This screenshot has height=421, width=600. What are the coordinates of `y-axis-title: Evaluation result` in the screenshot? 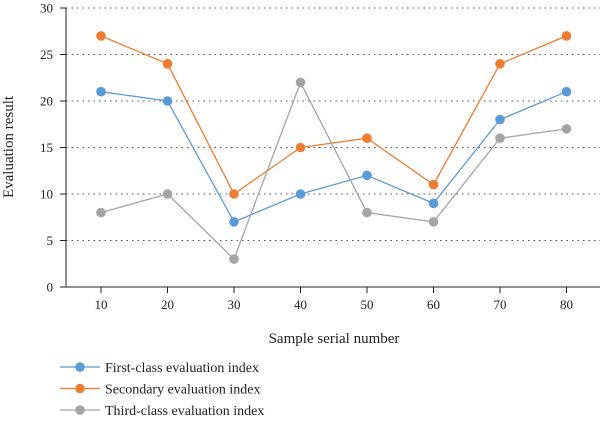 It's located at (9, 146).